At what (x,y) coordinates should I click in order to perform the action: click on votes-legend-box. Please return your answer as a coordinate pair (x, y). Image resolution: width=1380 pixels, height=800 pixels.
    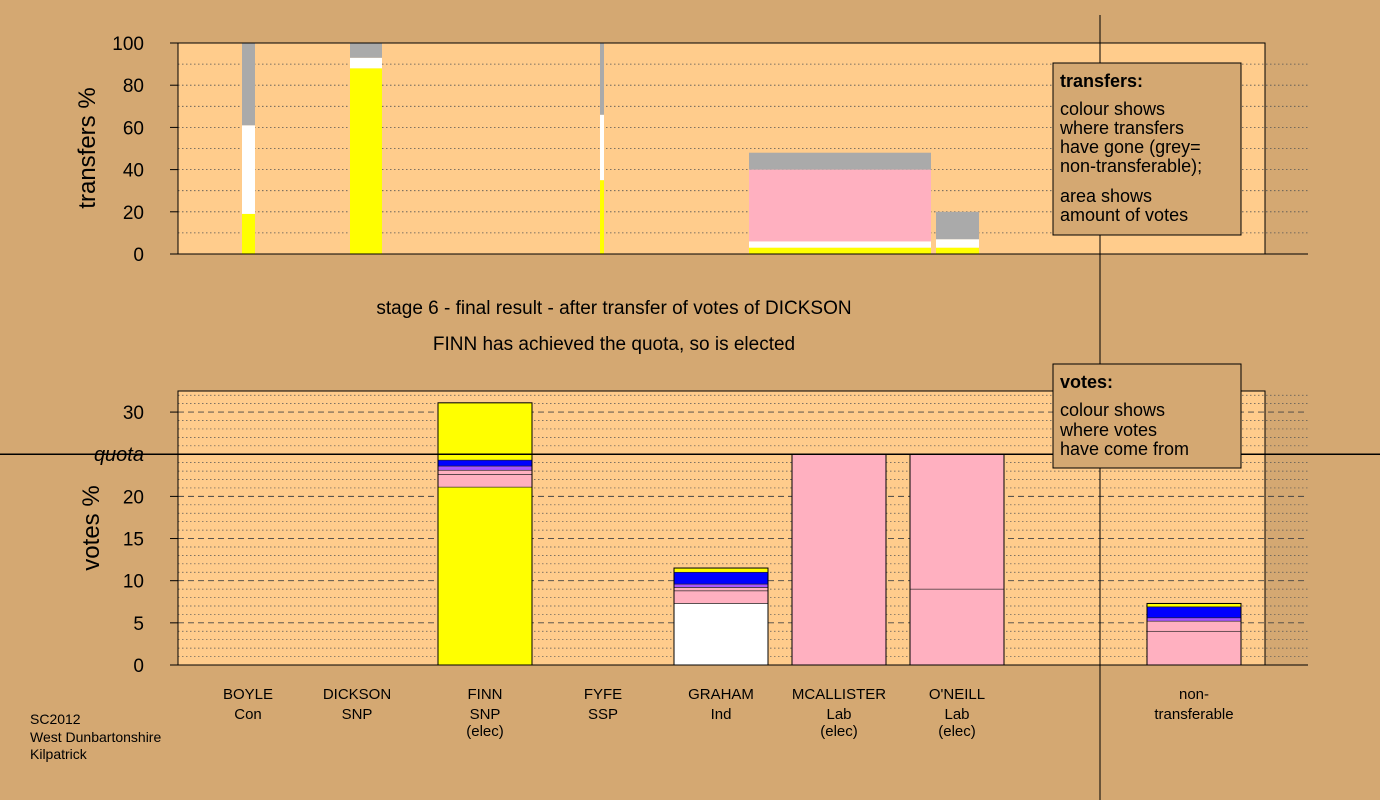
    Looking at the image, I should click on (1147, 416).